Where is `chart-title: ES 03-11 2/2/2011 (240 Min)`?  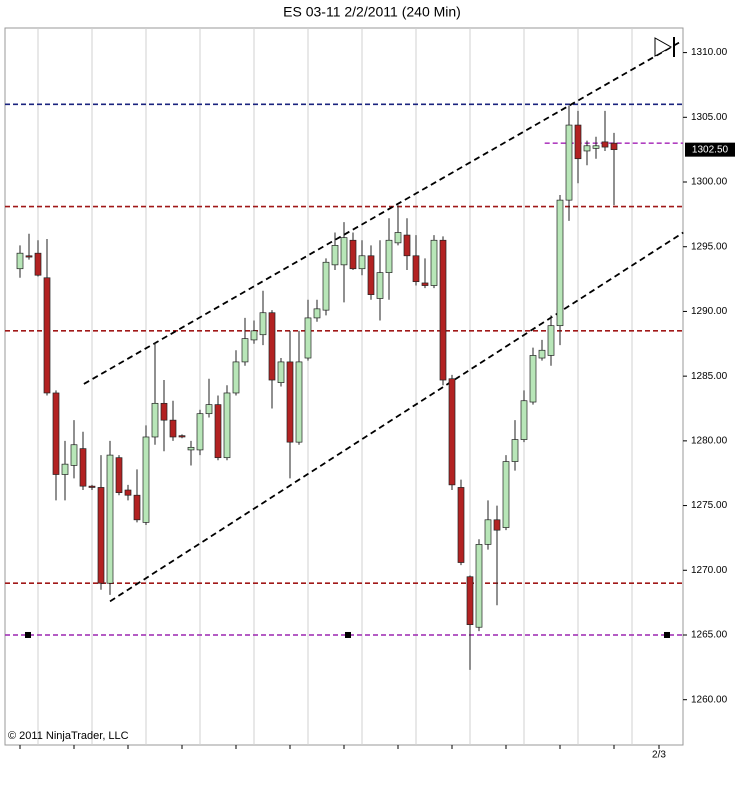
chart-title: ES 03-11 2/2/2011 (240 Min) is located at coordinates (372, 12).